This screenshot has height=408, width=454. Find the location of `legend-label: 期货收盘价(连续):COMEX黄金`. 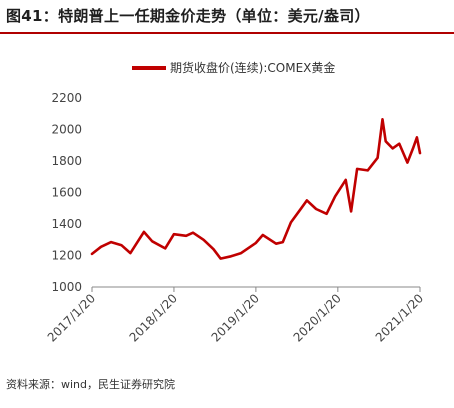

legend-label: 期货收盘价(连续):COMEX黄金 is located at coordinates (252, 67).